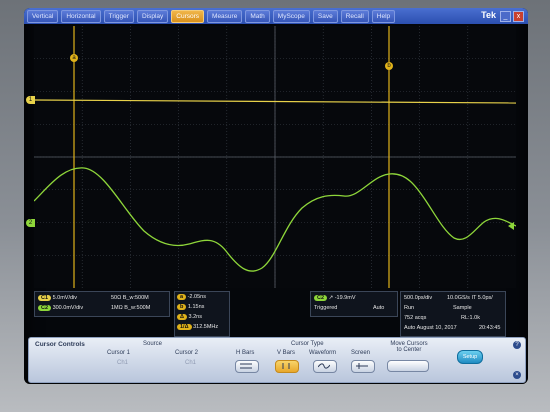 This screenshot has height=412, width=550. Describe the element at coordinates (511, 226) in the screenshot. I see `trigger-level-marker` at that location.